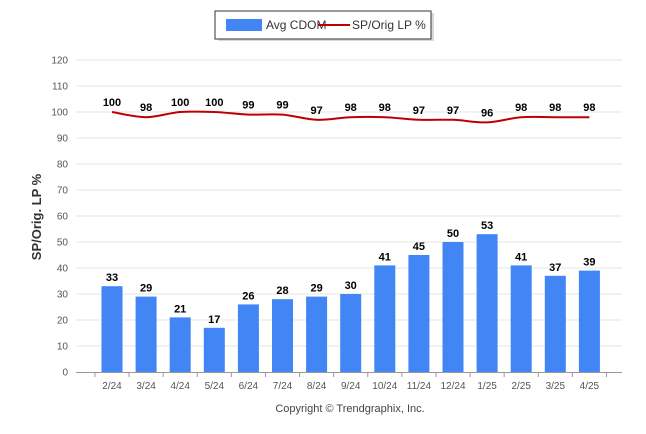 The width and height of the screenshot is (646, 434). I want to click on x-tick-label: 7/24, so click(283, 386).